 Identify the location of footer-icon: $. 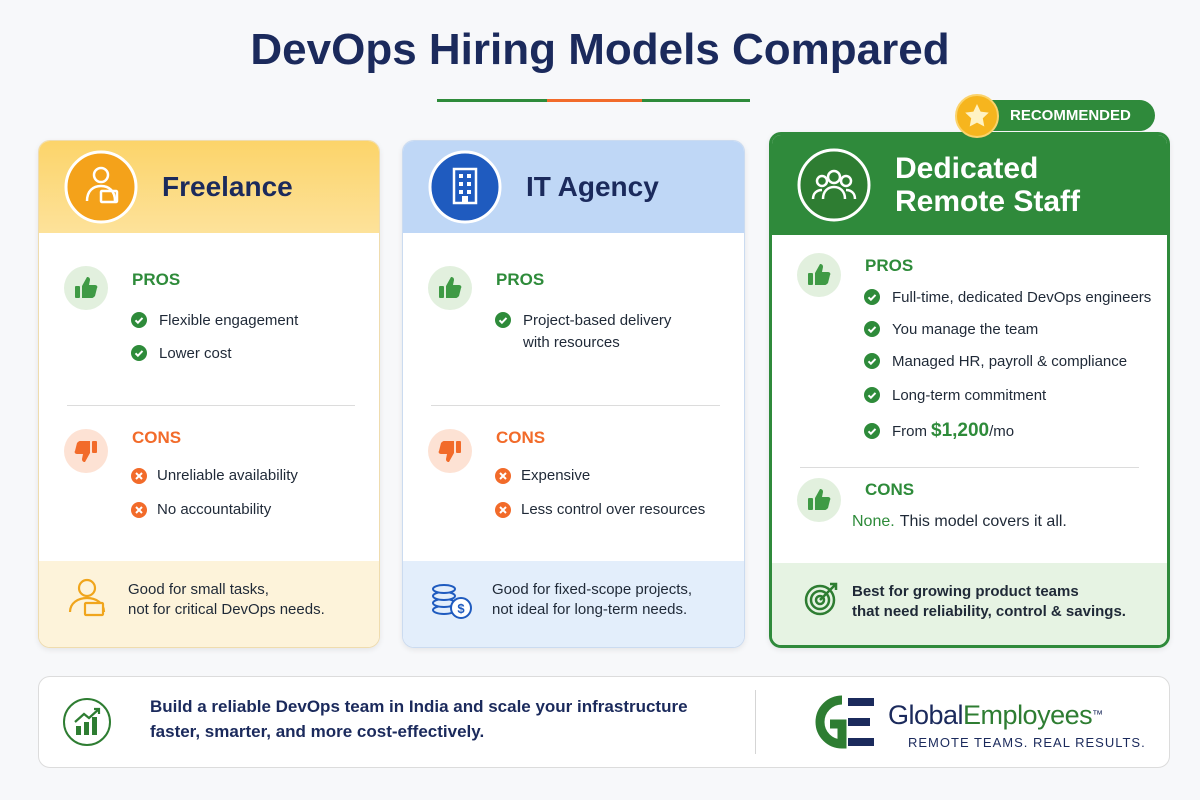
(452, 601).